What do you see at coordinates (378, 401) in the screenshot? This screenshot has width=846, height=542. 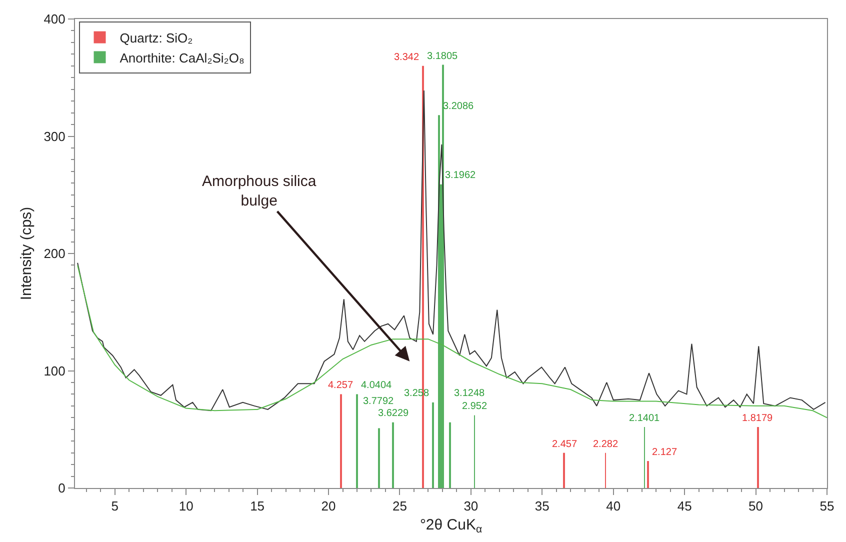 I see `annotation: 3.7792` at bounding box center [378, 401].